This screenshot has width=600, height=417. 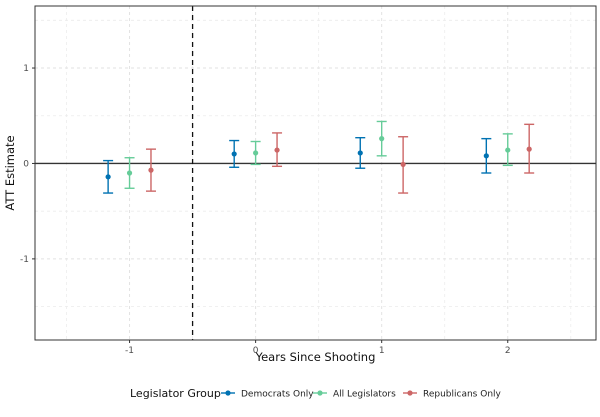 What do you see at coordinates (129, 351) in the screenshot?
I see `x-tick-label: -1` at bounding box center [129, 351].